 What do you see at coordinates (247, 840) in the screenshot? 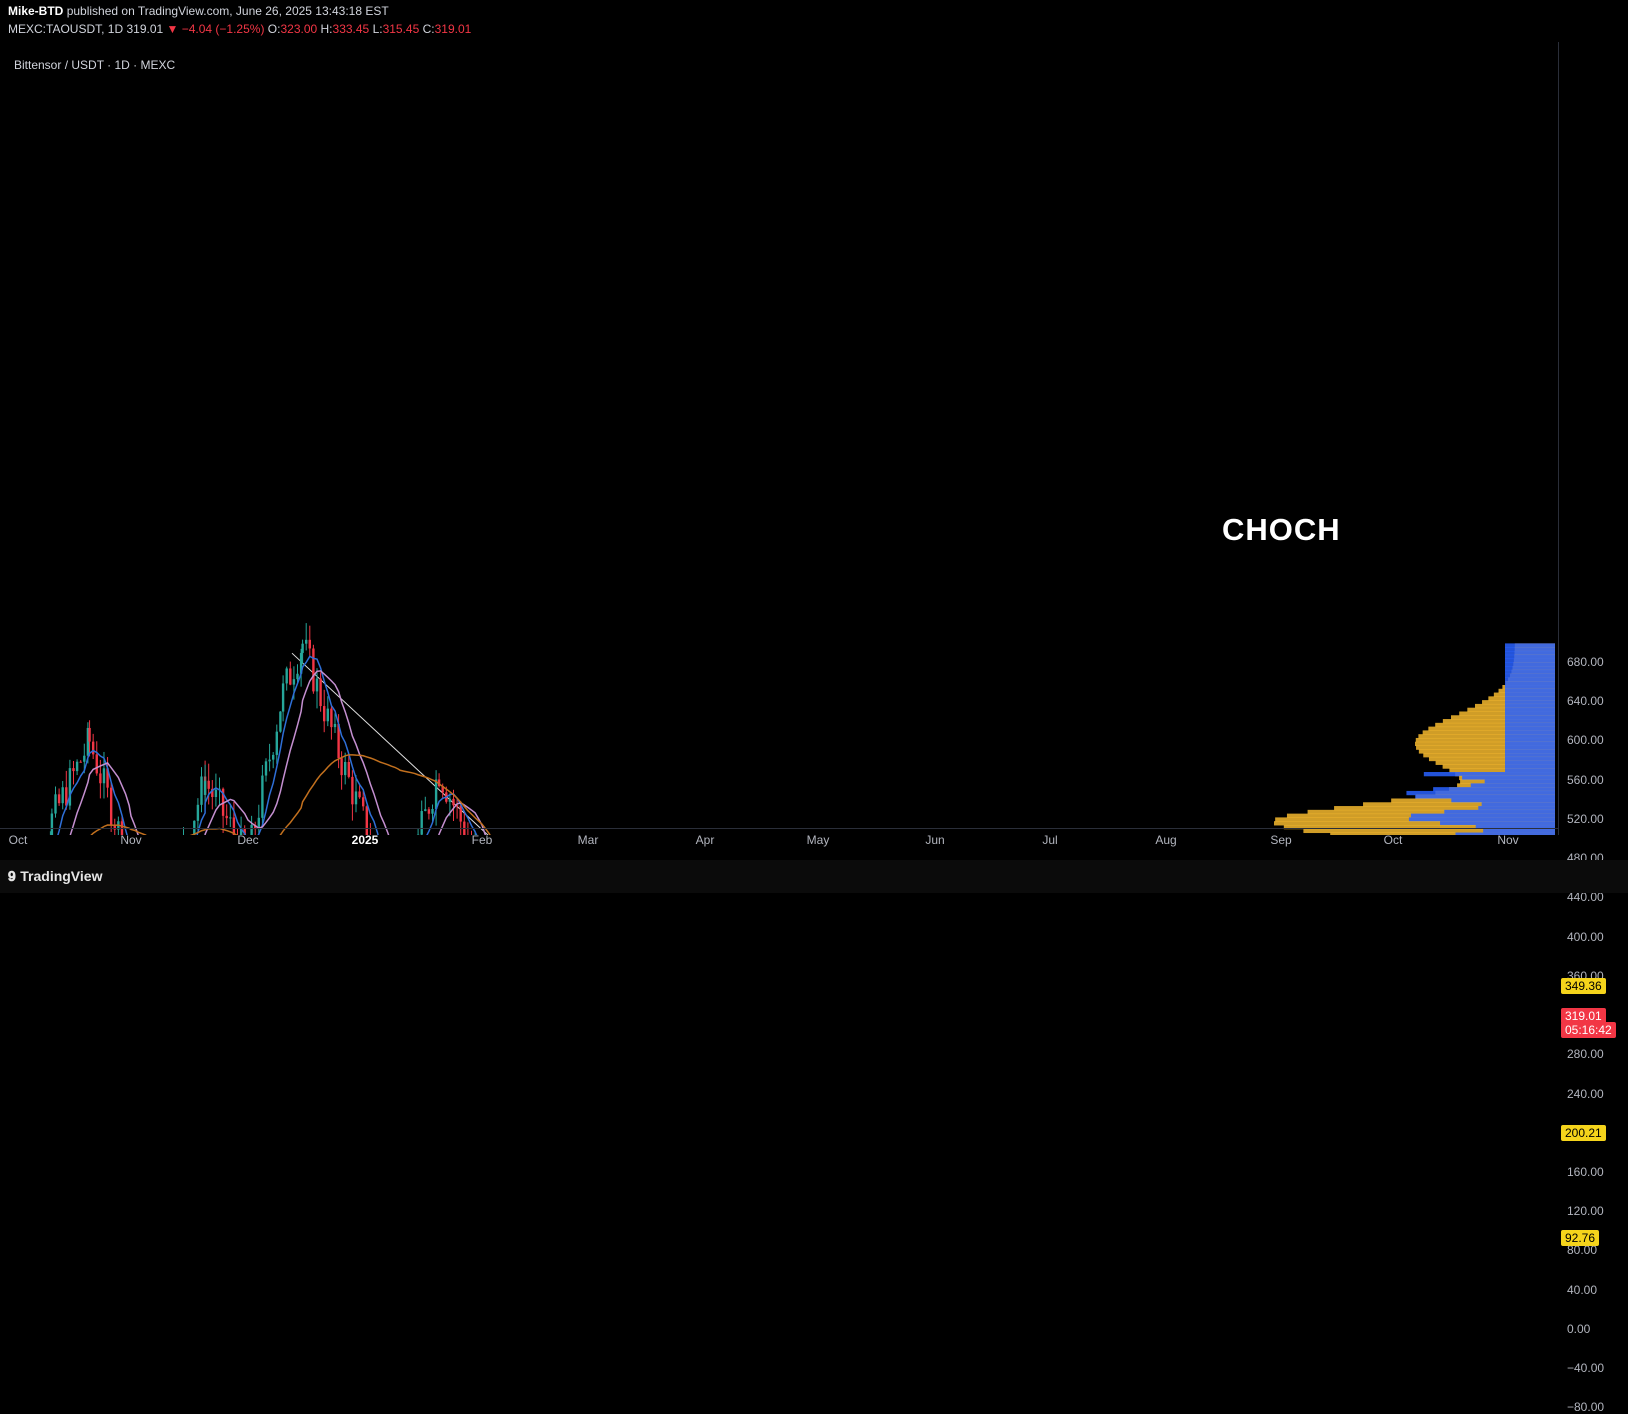
I see `time-tick-label: Dec` at bounding box center [247, 840].